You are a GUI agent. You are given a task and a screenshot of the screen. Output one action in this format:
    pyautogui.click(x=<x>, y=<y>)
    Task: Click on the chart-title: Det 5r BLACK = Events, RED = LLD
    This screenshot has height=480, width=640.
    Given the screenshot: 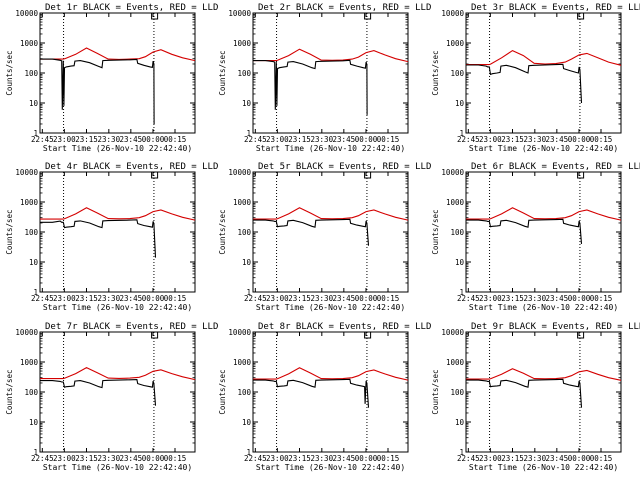 What is the action you would take?
    pyautogui.click(x=344, y=167)
    